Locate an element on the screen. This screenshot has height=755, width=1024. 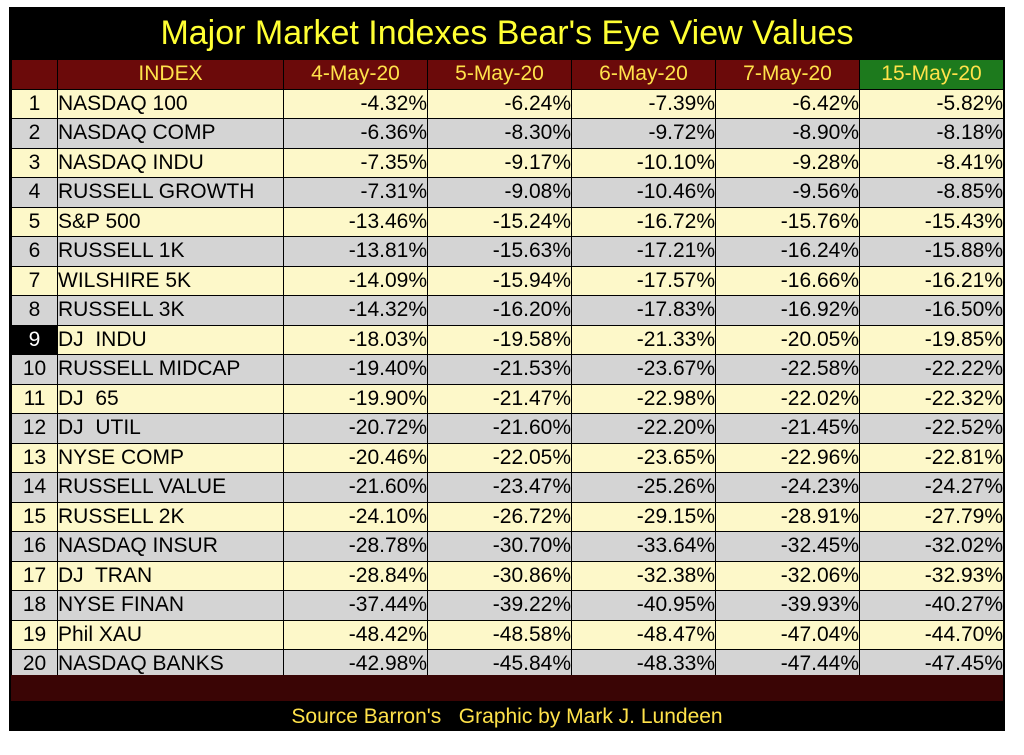
value-cell: -28.78% is located at coordinates (355, 546).